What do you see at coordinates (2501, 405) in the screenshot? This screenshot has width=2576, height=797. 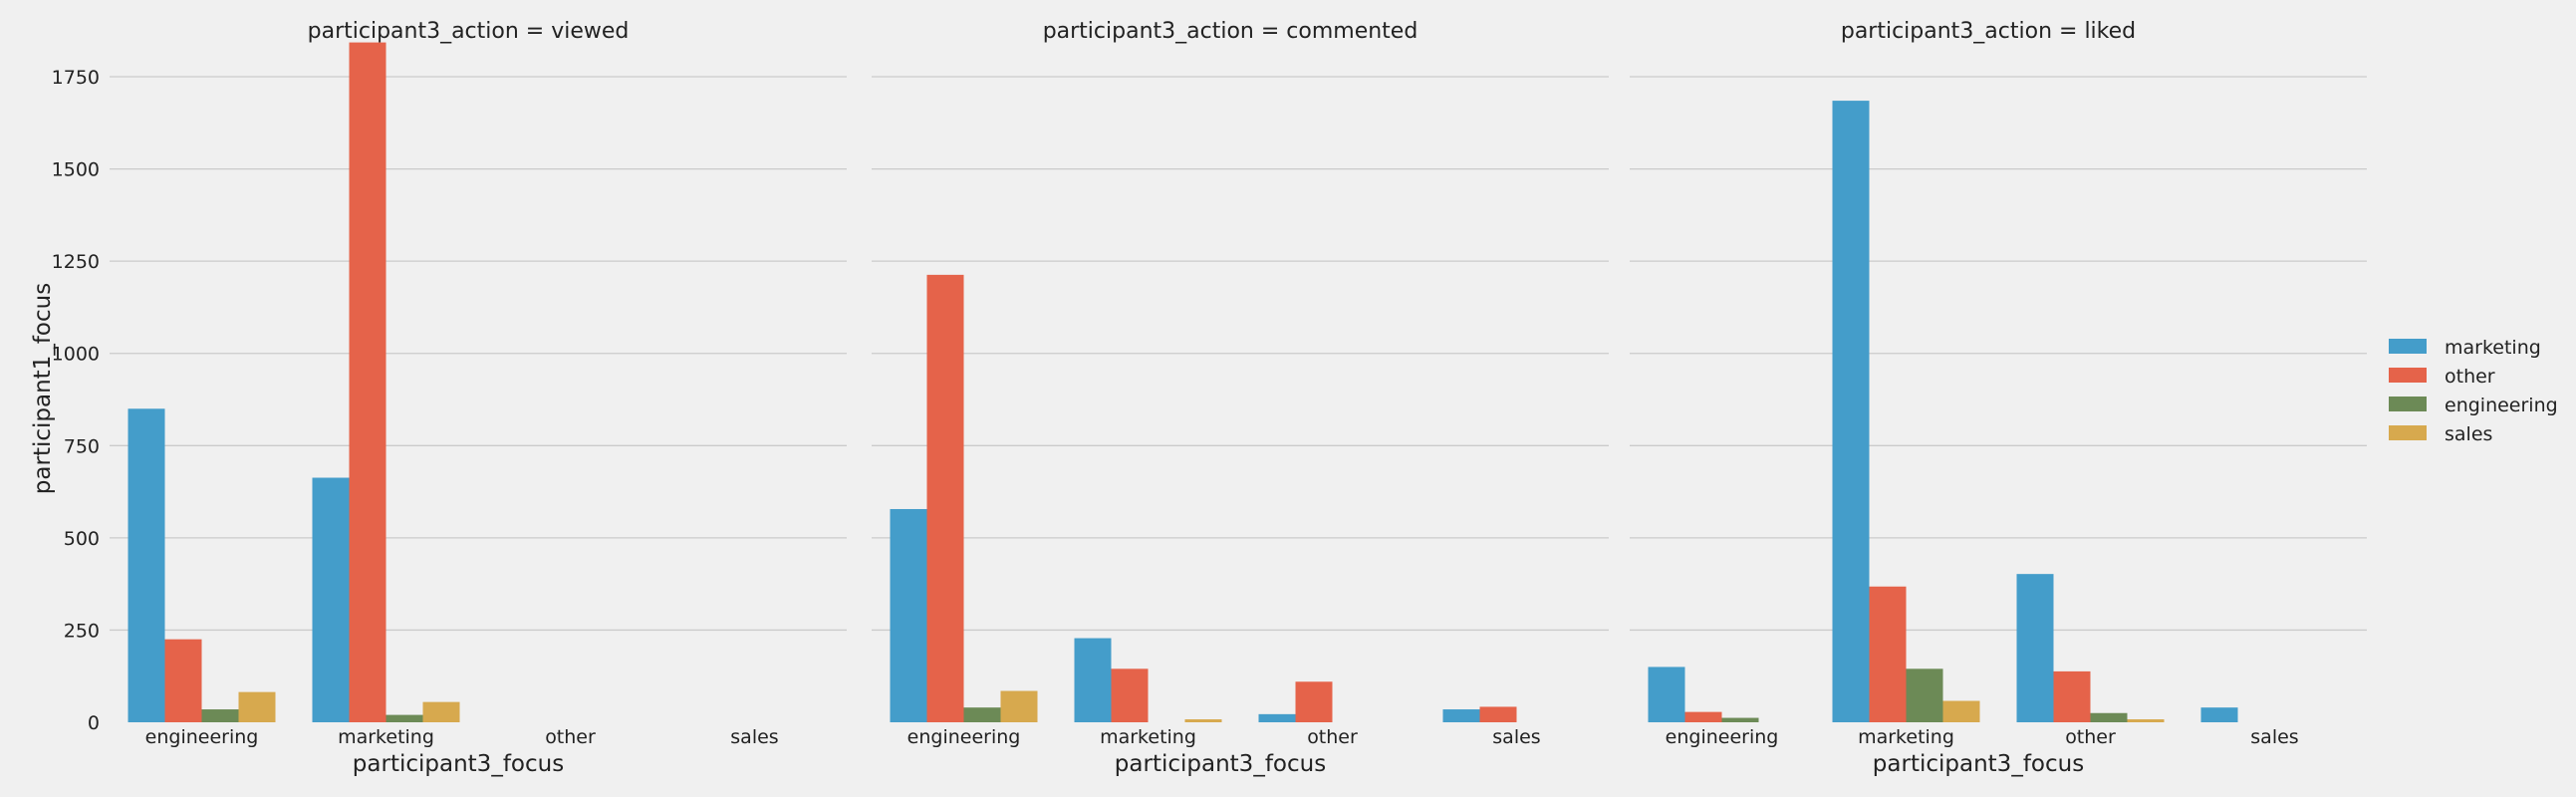 I see `legend-label-engineering: engineering` at bounding box center [2501, 405].